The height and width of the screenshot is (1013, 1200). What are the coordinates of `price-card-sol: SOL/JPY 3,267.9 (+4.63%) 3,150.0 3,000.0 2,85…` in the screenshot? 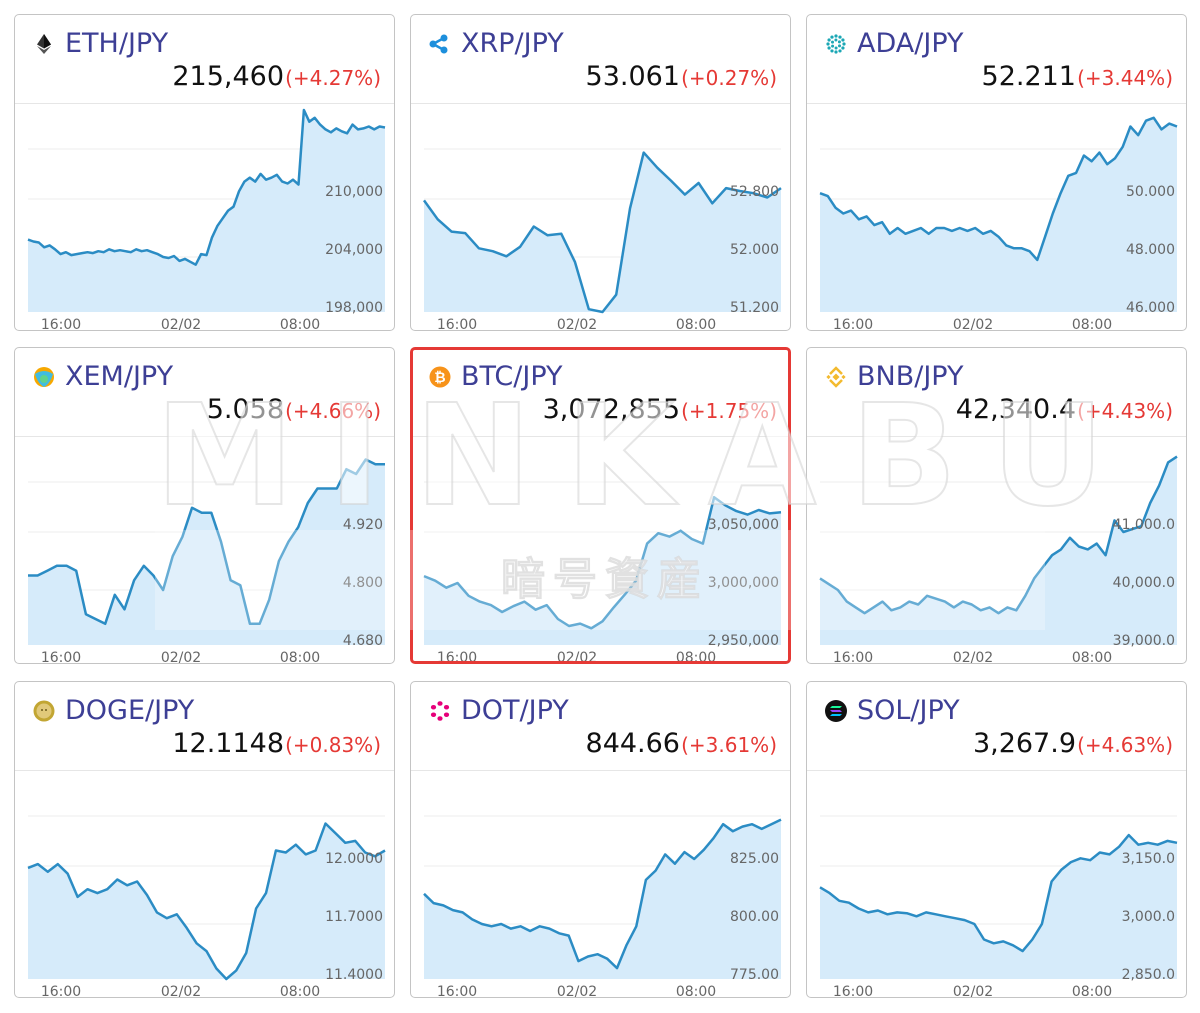 It's located at (996, 839).